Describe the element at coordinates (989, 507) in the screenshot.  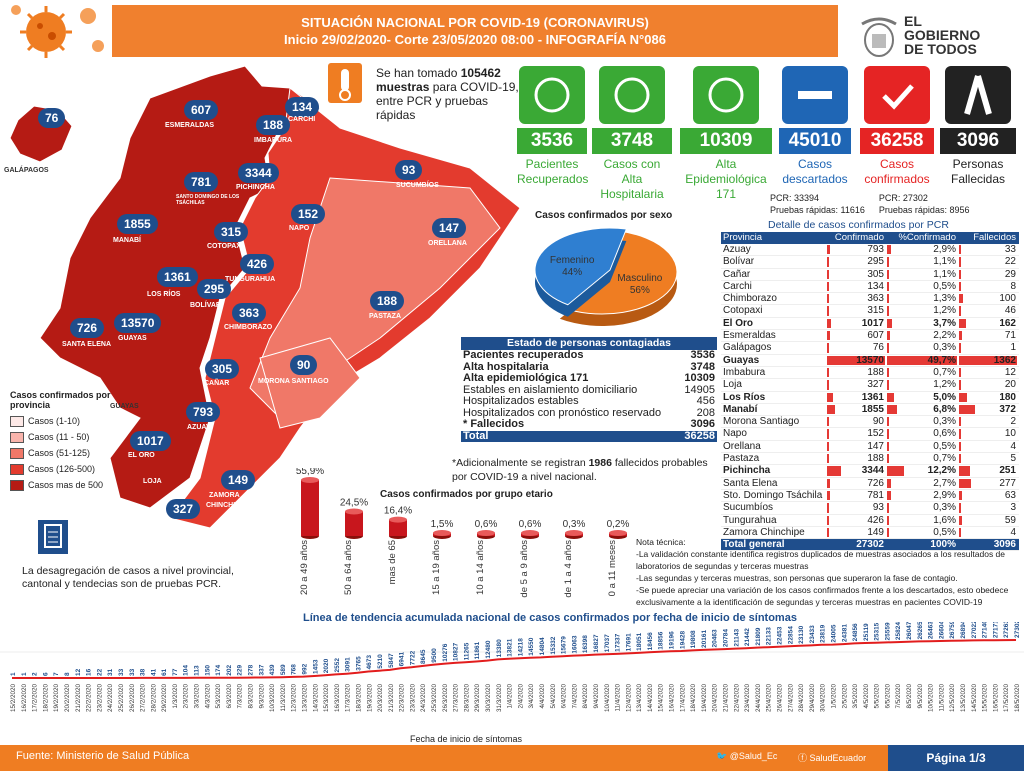
I see `deaths-cell: 3` at that location.